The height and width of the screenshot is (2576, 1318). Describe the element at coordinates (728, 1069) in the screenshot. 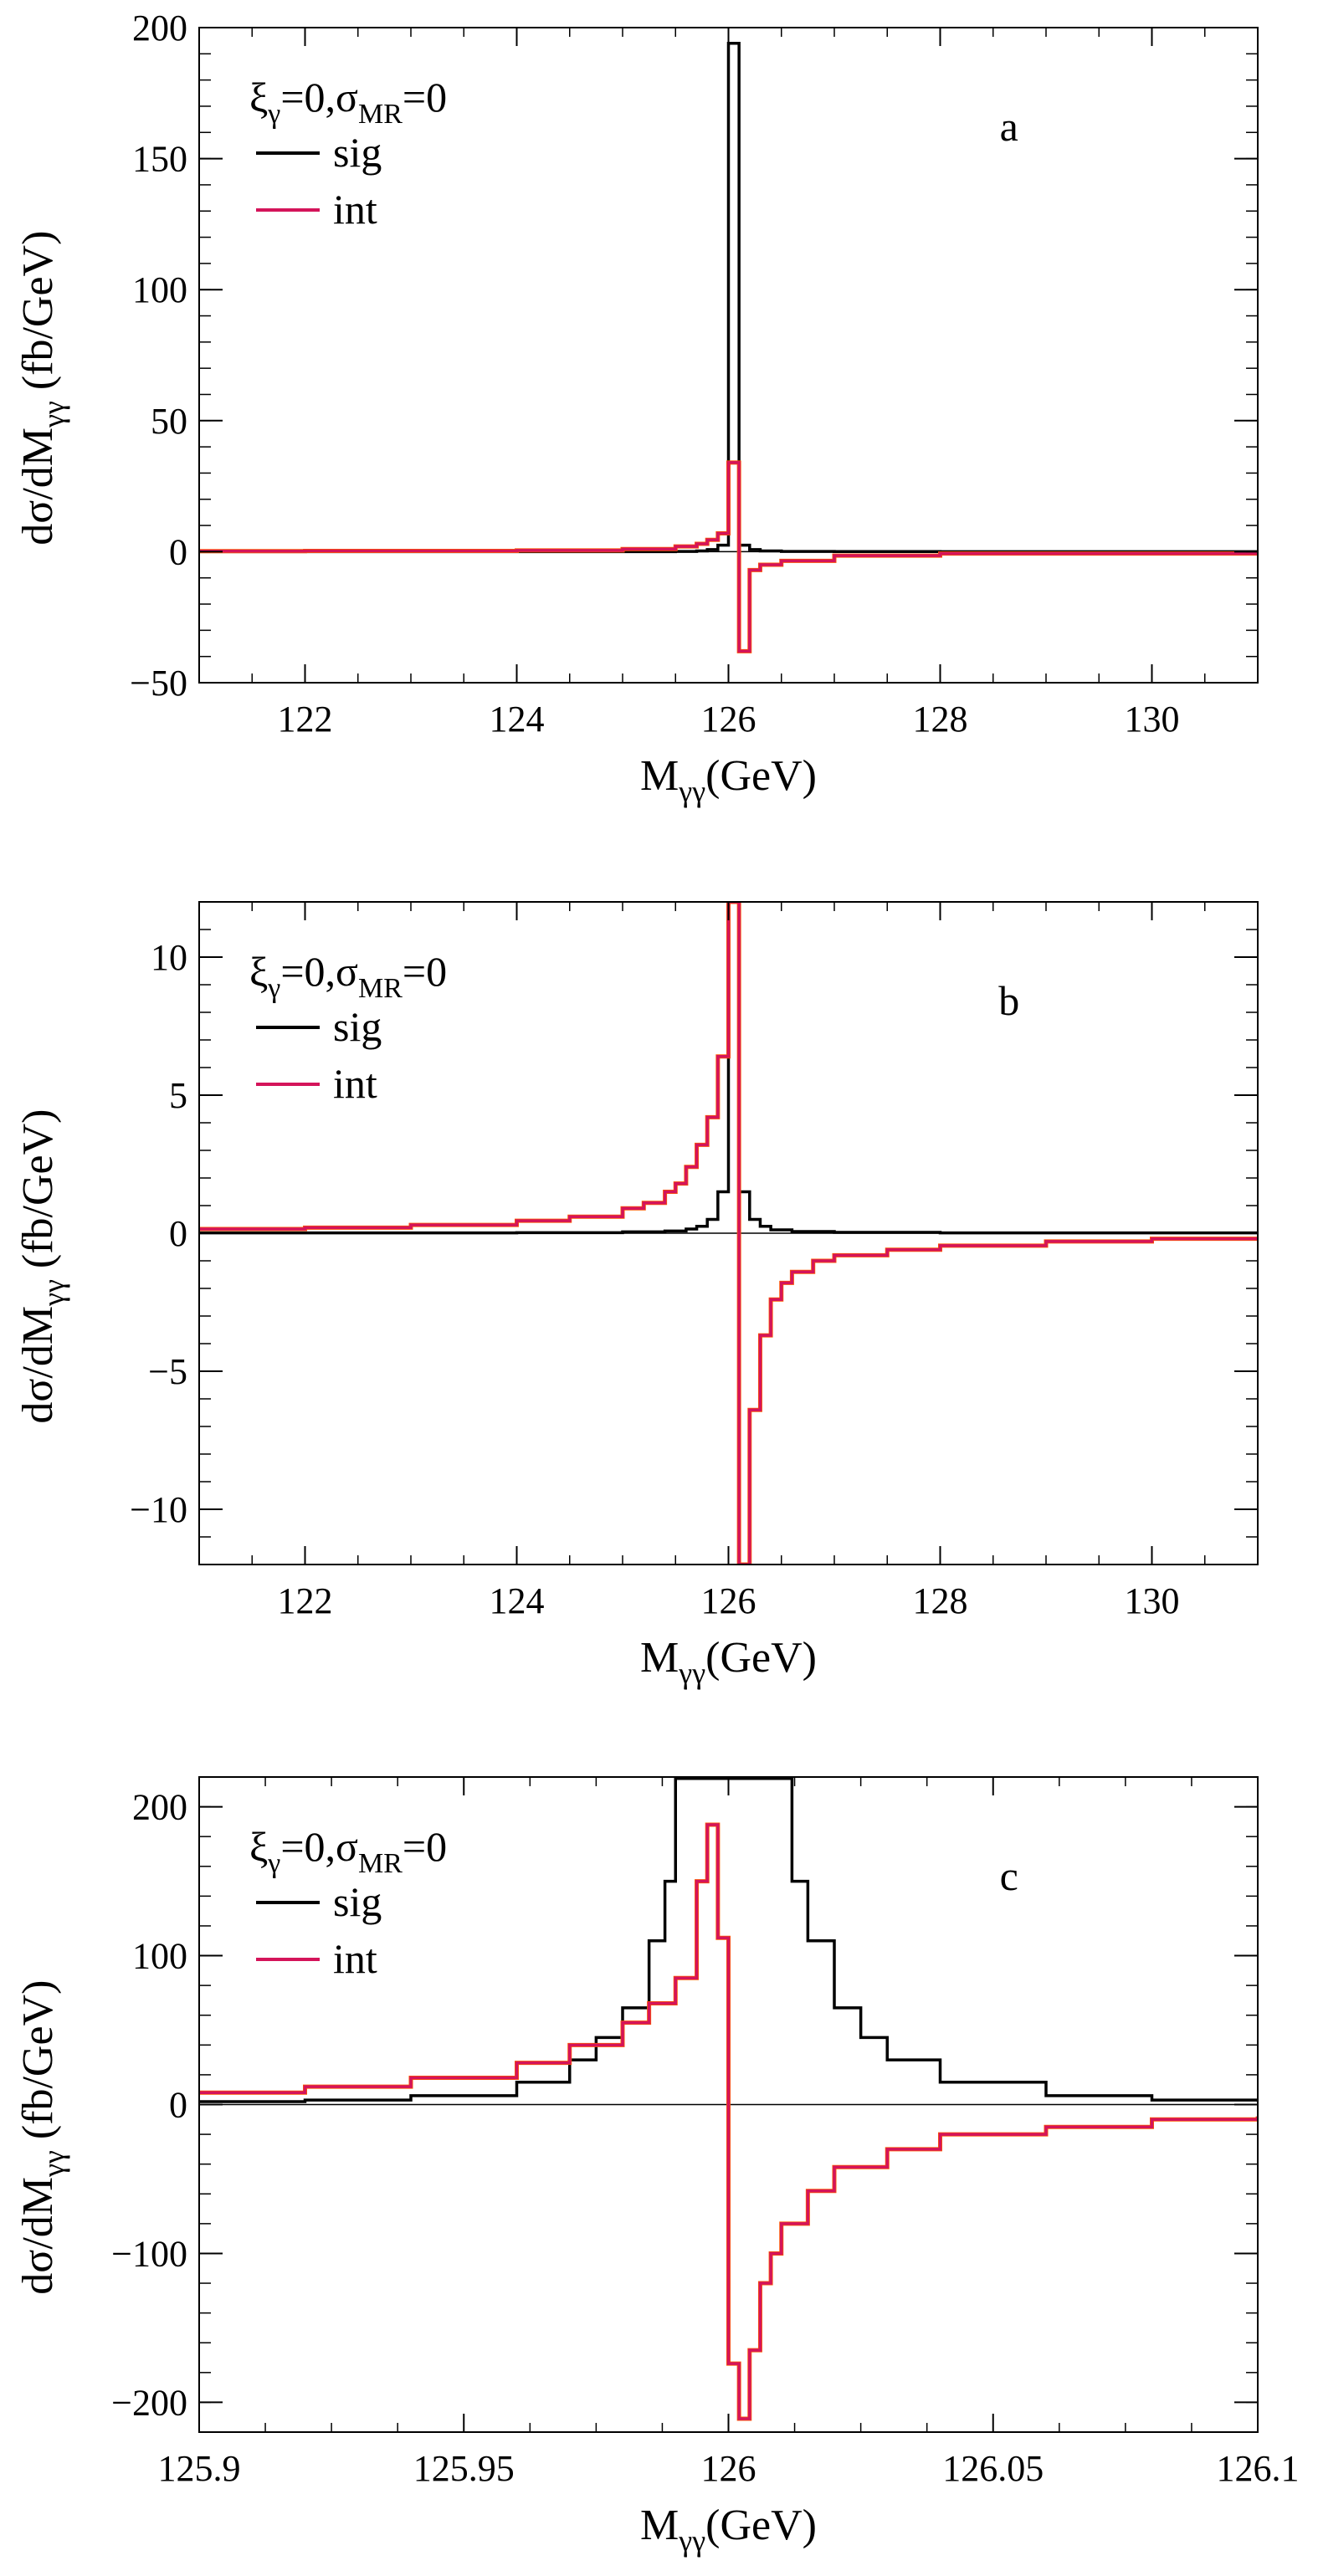

I see `series-sig-line` at that location.